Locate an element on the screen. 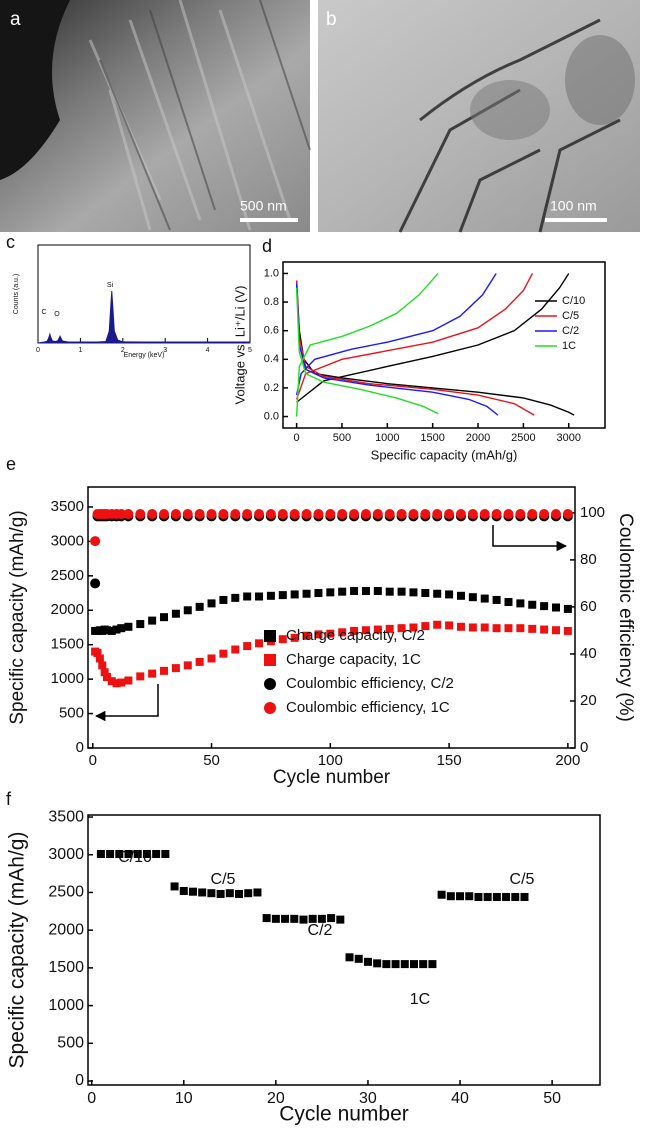 The image size is (647, 1133). y2-axis-label: Coulombic efficiency (%) is located at coordinates (625, 617).